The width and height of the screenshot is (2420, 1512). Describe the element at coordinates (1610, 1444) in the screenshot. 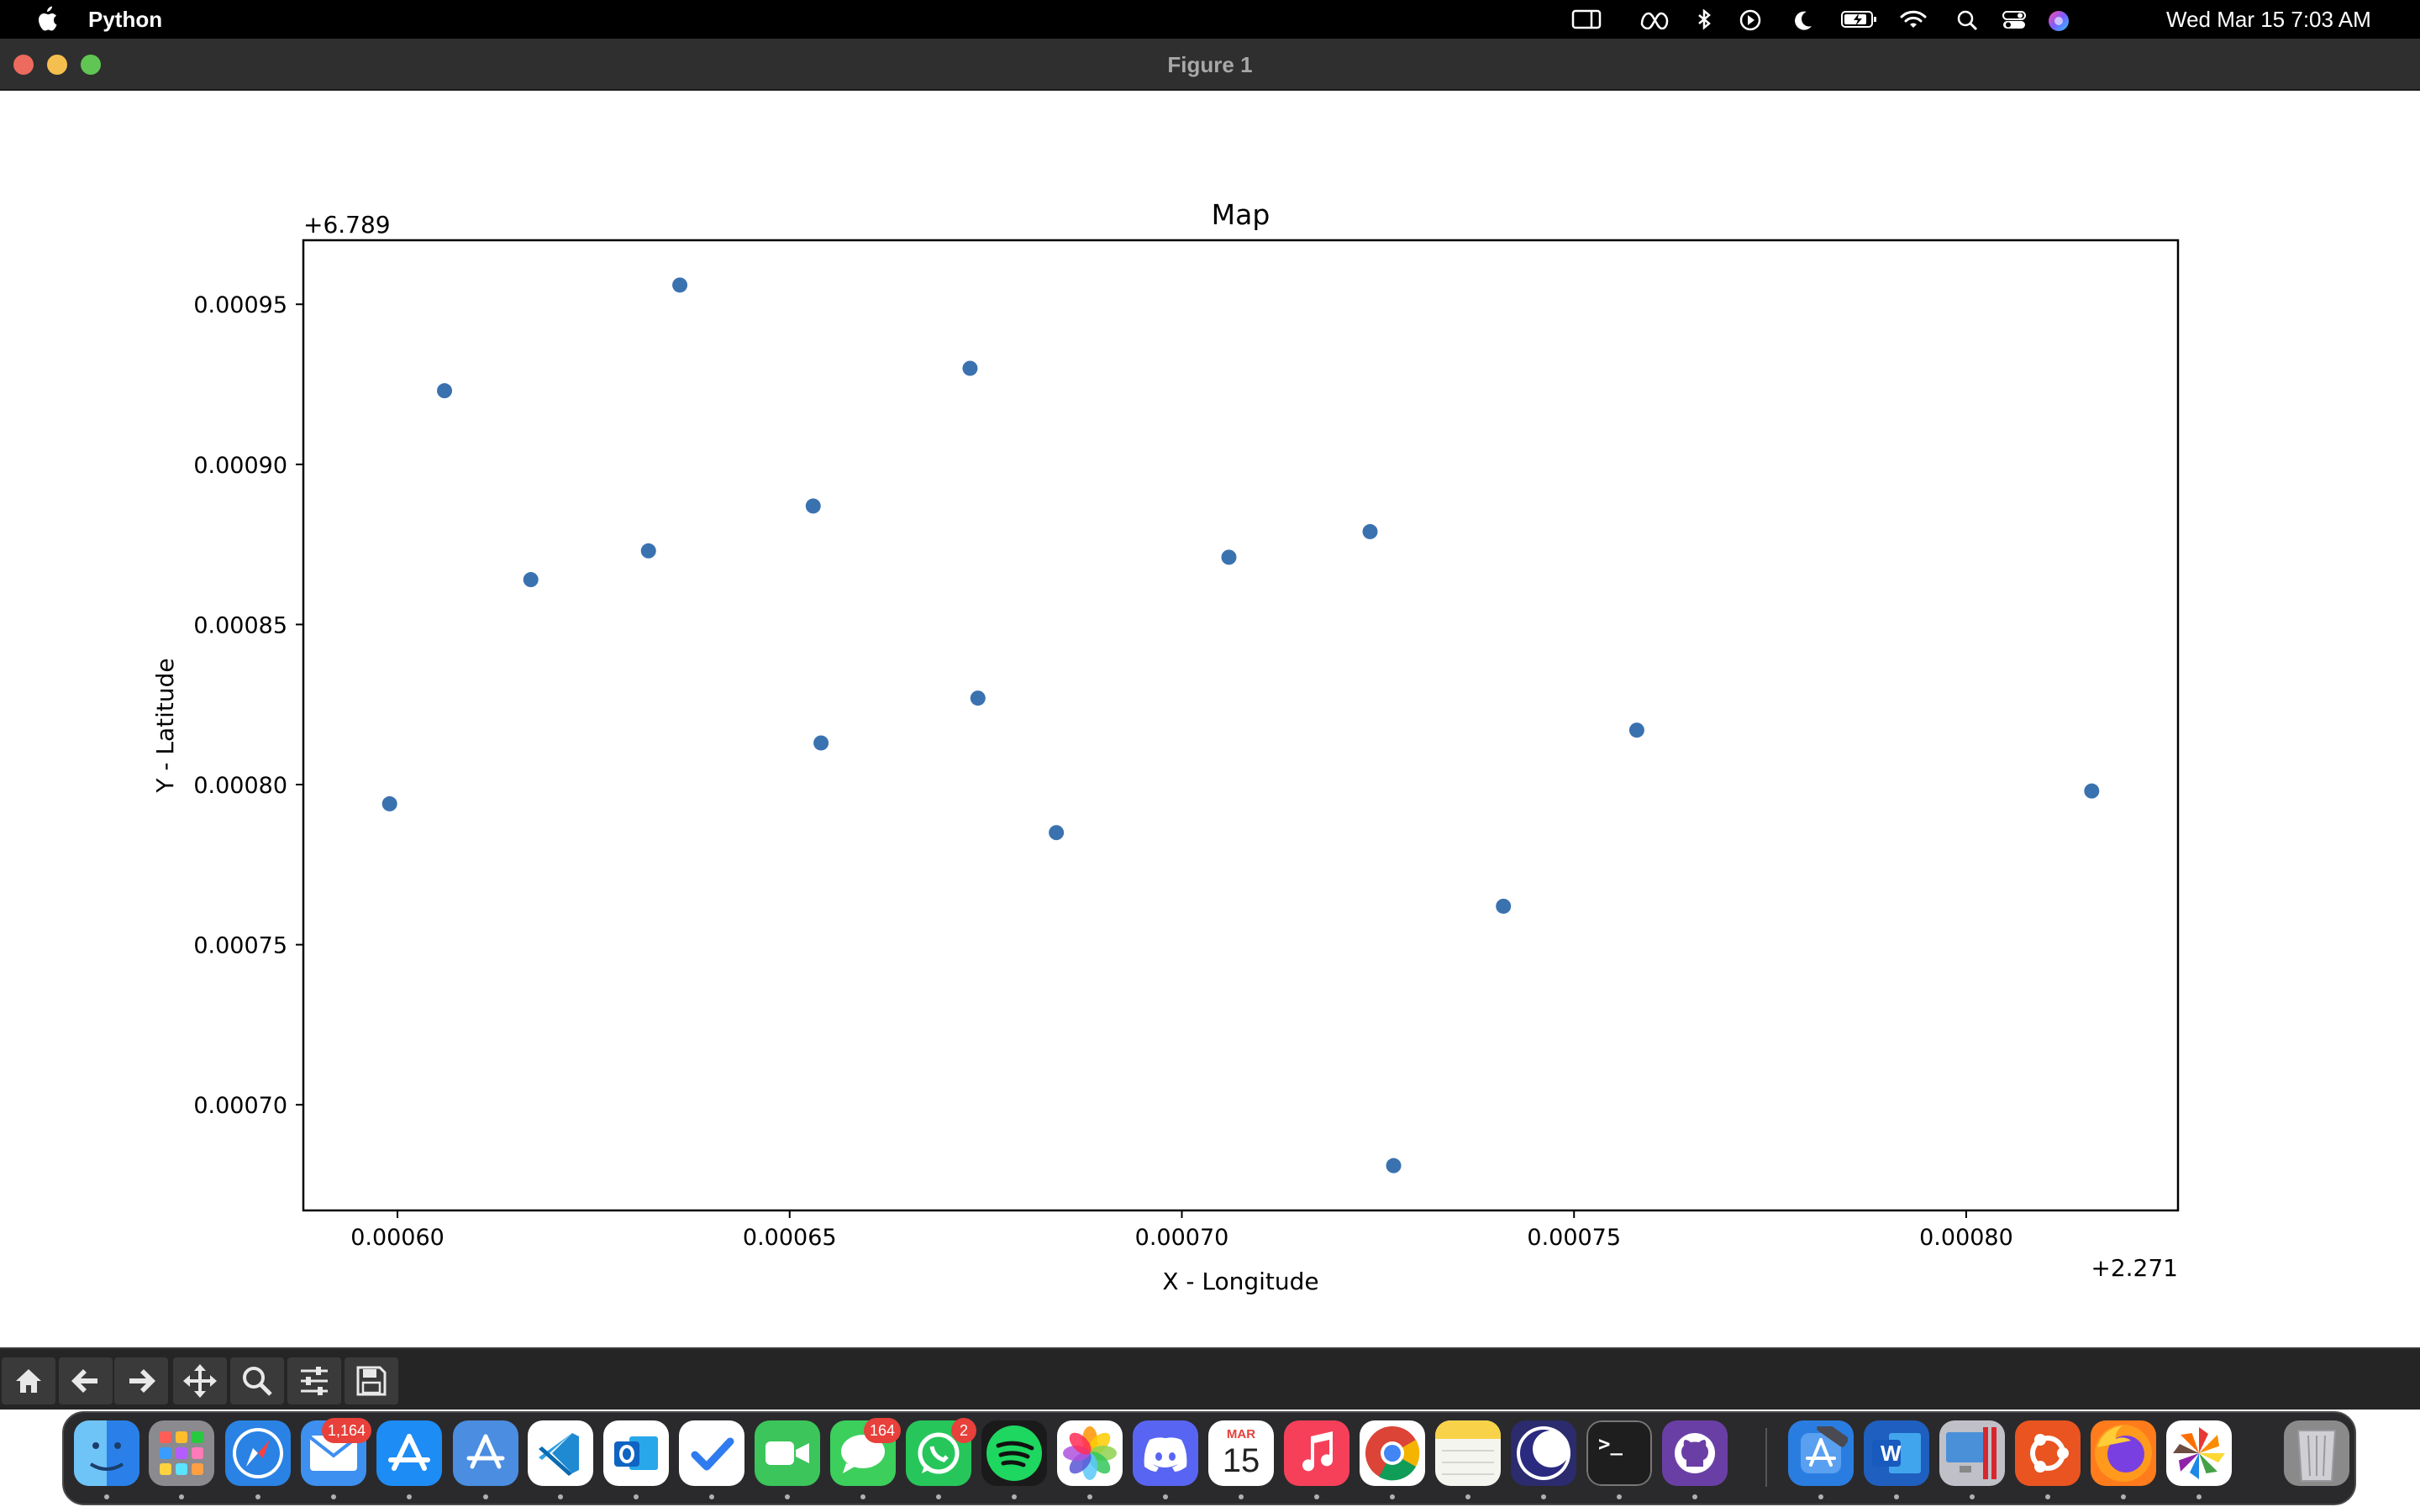

I see `terminal-prompt: >_` at that location.